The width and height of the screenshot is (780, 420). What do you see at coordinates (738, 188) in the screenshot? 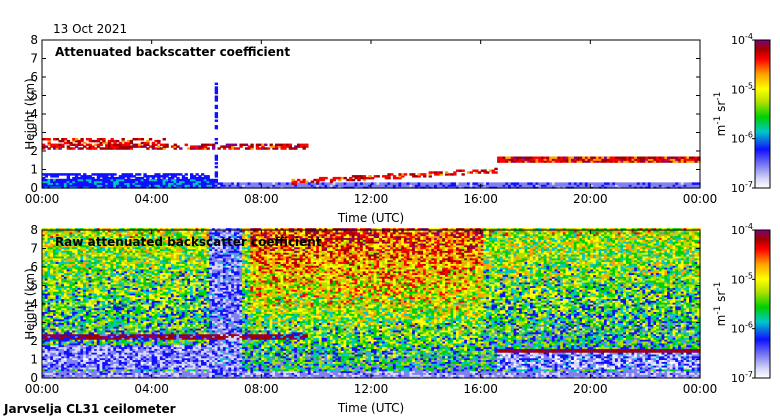
I see `colorbar-tick-base: 10` at bounding box center [738, 188].